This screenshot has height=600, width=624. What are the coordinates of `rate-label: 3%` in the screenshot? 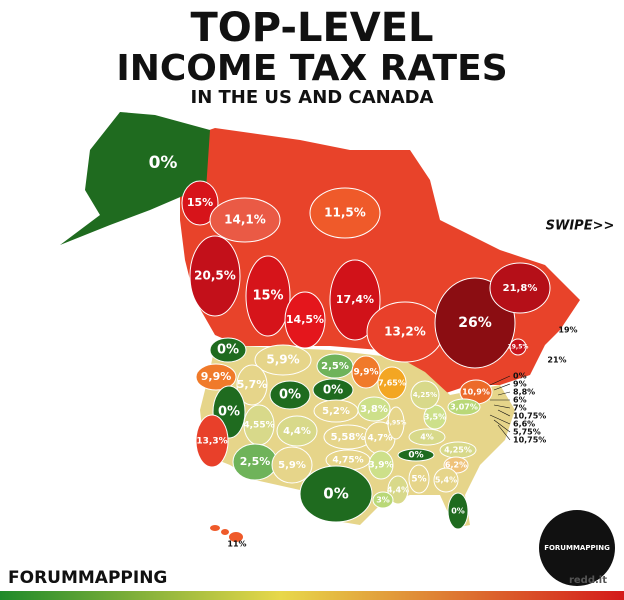 It's located at (383, 500).